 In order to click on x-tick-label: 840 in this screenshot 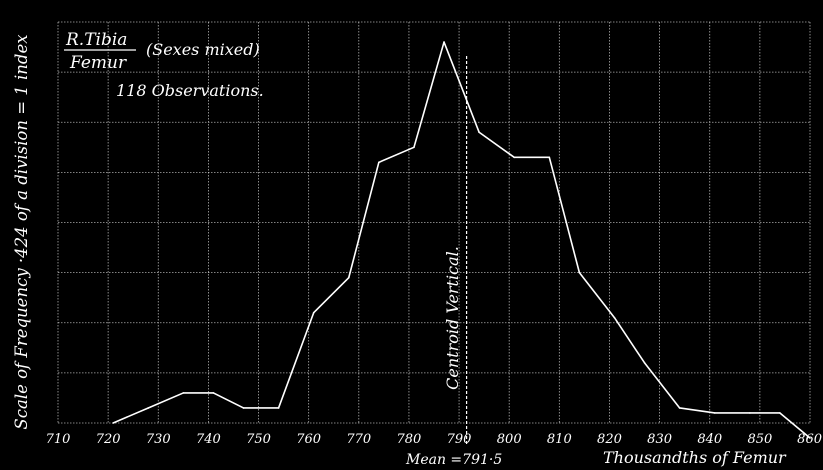, I will do `click(709, 439)`.